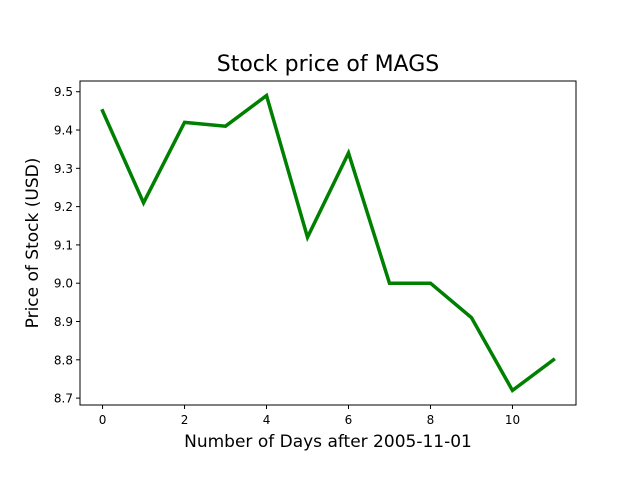  I want to click on y-tick-label: 9.1, so click(63, 245).